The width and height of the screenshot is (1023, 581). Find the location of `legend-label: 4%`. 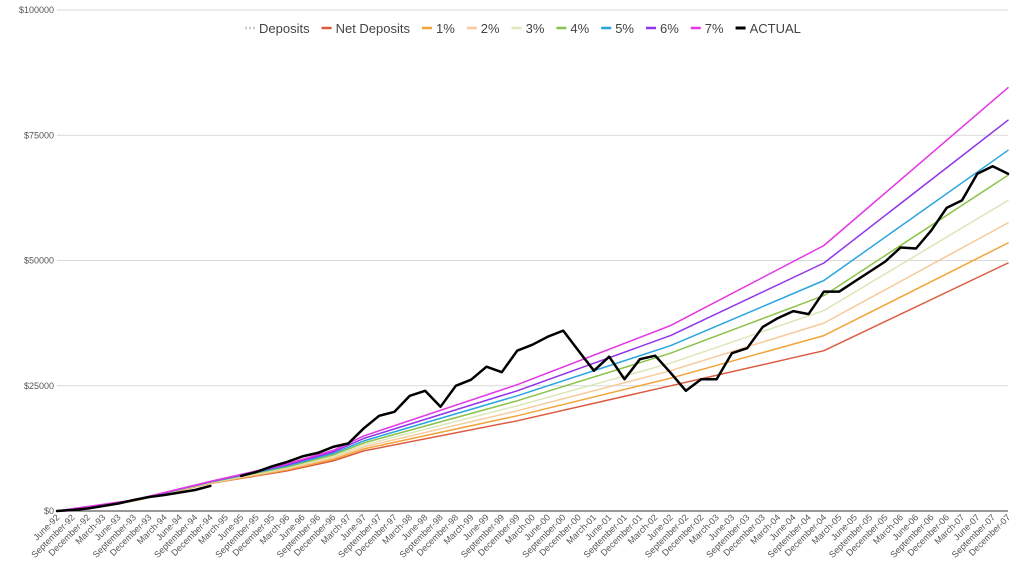

legend-label: 4% is located at coordinates (579, 28).